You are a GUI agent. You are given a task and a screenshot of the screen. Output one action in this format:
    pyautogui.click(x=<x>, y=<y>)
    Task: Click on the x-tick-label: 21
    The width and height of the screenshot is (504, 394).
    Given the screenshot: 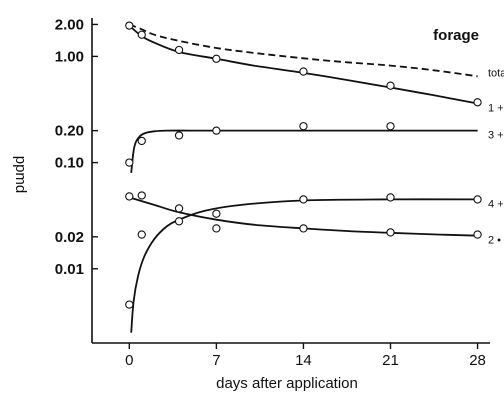 What is the action you would take?
    pyautogui.click(x=390, y=360)
    